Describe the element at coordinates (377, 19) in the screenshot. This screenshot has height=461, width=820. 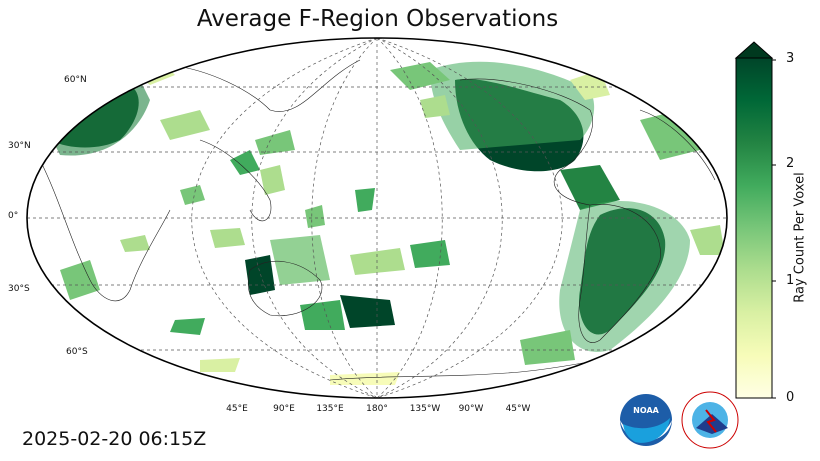
I see `map-title: Average F-Region Observations` at that location.